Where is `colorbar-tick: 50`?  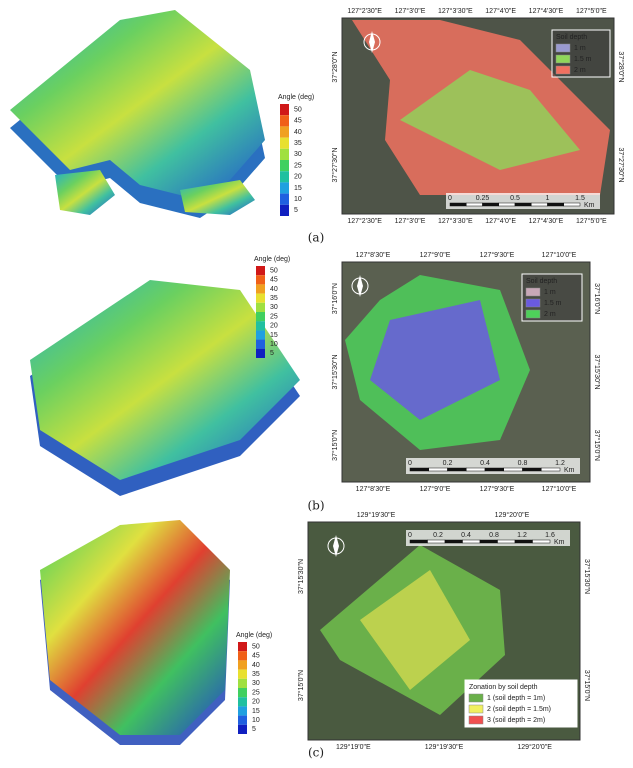 colorbar-tick: 50 is located at coordinates (274, 270).